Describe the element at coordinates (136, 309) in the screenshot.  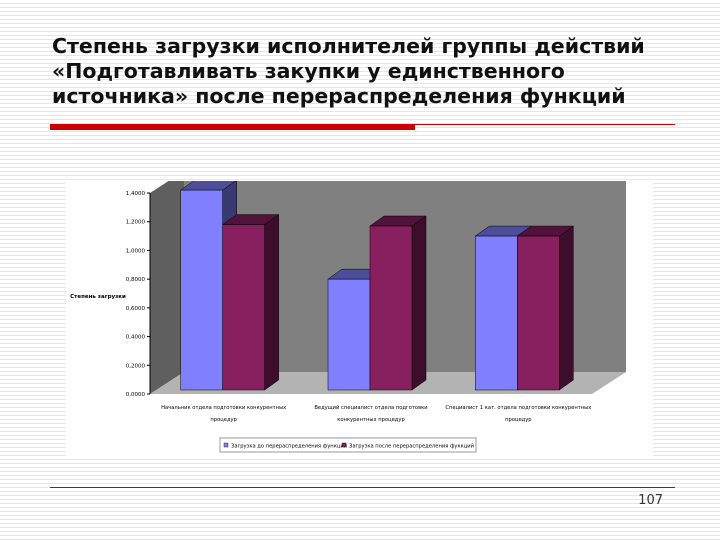
I see `y-tick-label: 0,6000` at that location.